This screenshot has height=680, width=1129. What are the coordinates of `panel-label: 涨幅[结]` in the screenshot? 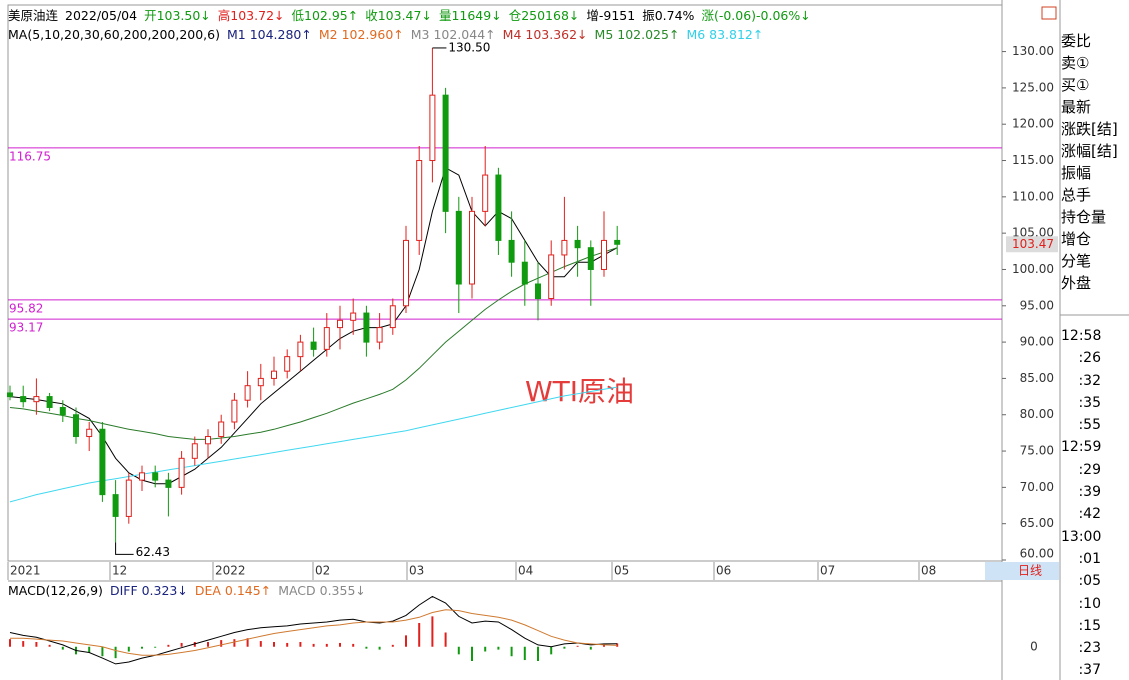 It's located at (1089, 151).